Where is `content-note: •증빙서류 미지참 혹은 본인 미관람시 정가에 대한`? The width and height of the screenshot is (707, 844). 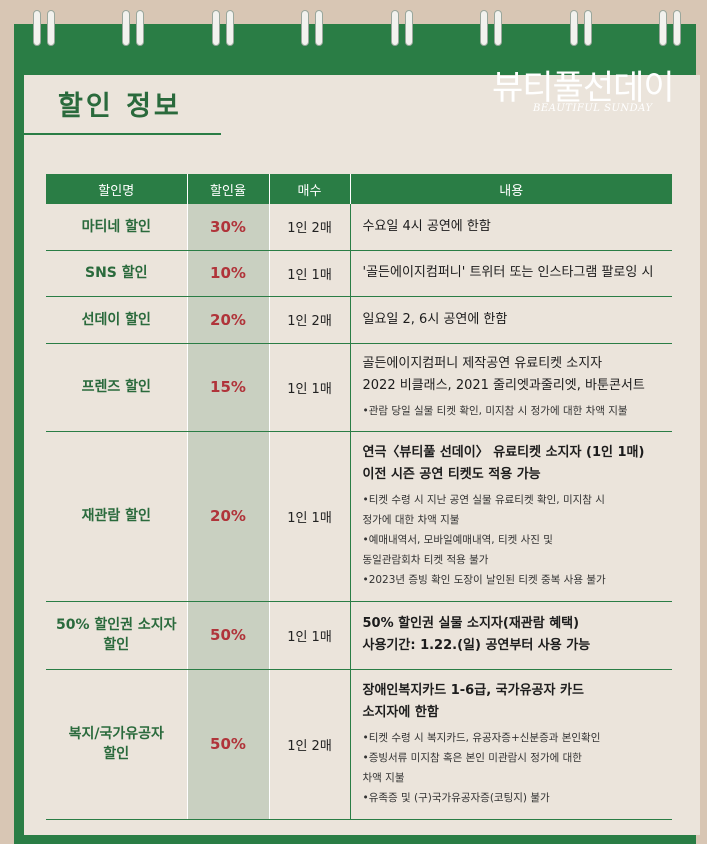 content-note: •증빙서류 미지참 혹은 본인 미관람시 정가에 대한 is located at coordinates (472, 758).